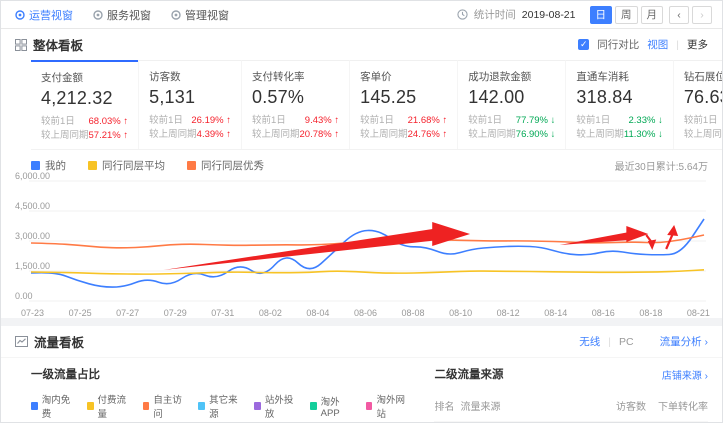 The height and width of the screenshot is (423, 723). Describe the element at coordinates (651, 14) in the screenshot. I see `period-month-button: 月` at that location.